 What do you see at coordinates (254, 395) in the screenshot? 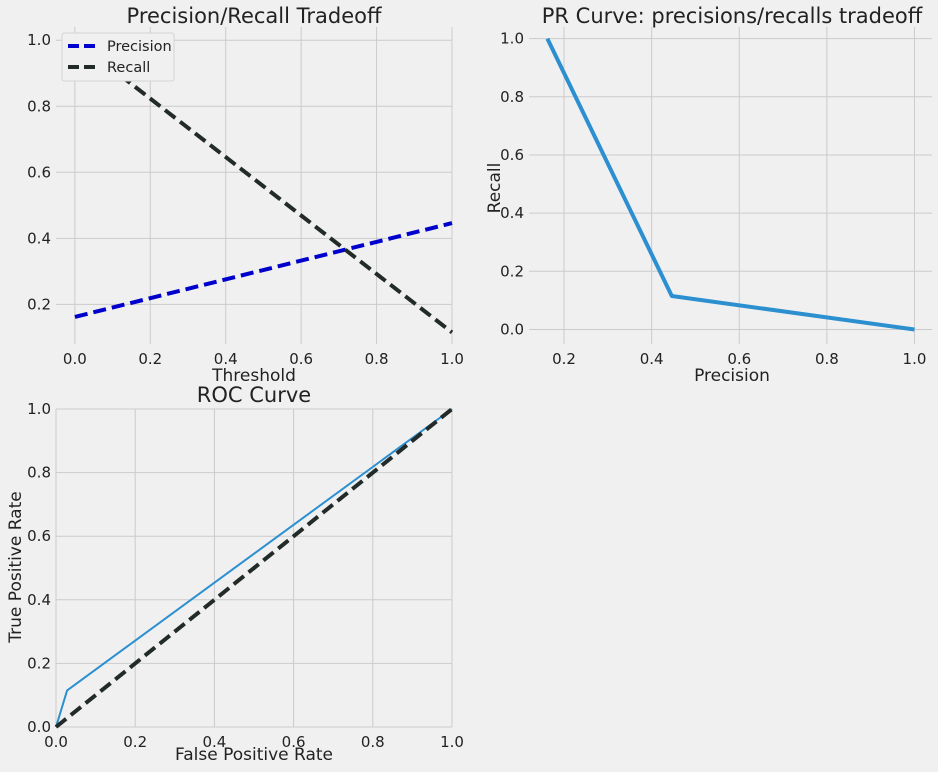
I see `chart-title: ROC Curve` at bounding box center [254, 395].